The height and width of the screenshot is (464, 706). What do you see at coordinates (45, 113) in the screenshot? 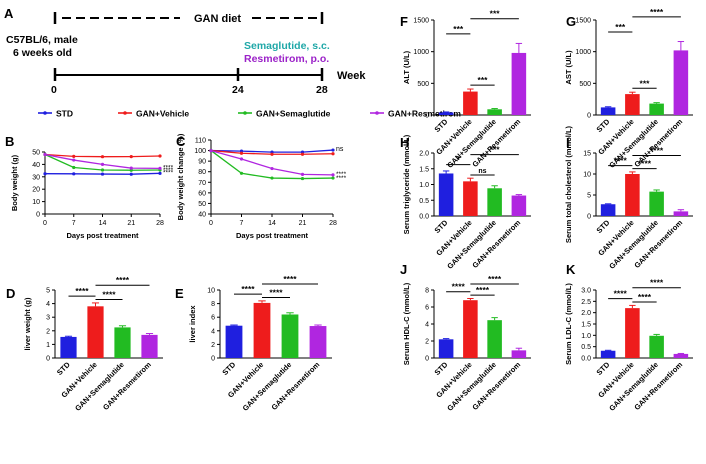
I see `legend-marker-std` at bounding box center [45, 113].